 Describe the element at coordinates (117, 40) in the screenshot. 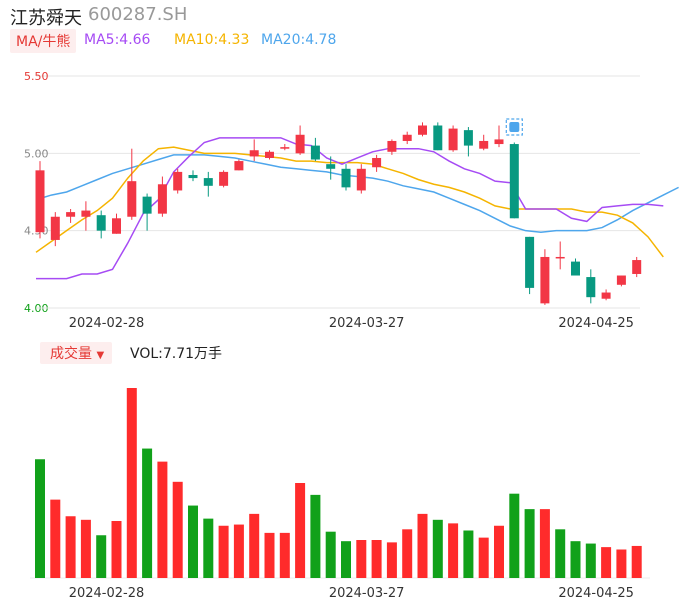

I see `ma5-legend: MA5:4.66` at that location.